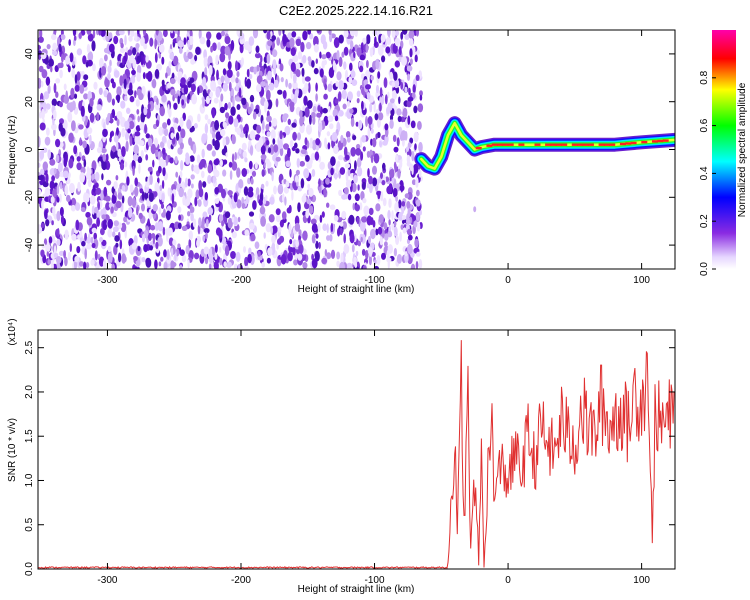 The width and height of the screenshot is (750, 600). What do you see at coordinates (704, 77) in the screenshot?
I see `colorbar-tick-label: 0.8` at bounding box center [704, 77].